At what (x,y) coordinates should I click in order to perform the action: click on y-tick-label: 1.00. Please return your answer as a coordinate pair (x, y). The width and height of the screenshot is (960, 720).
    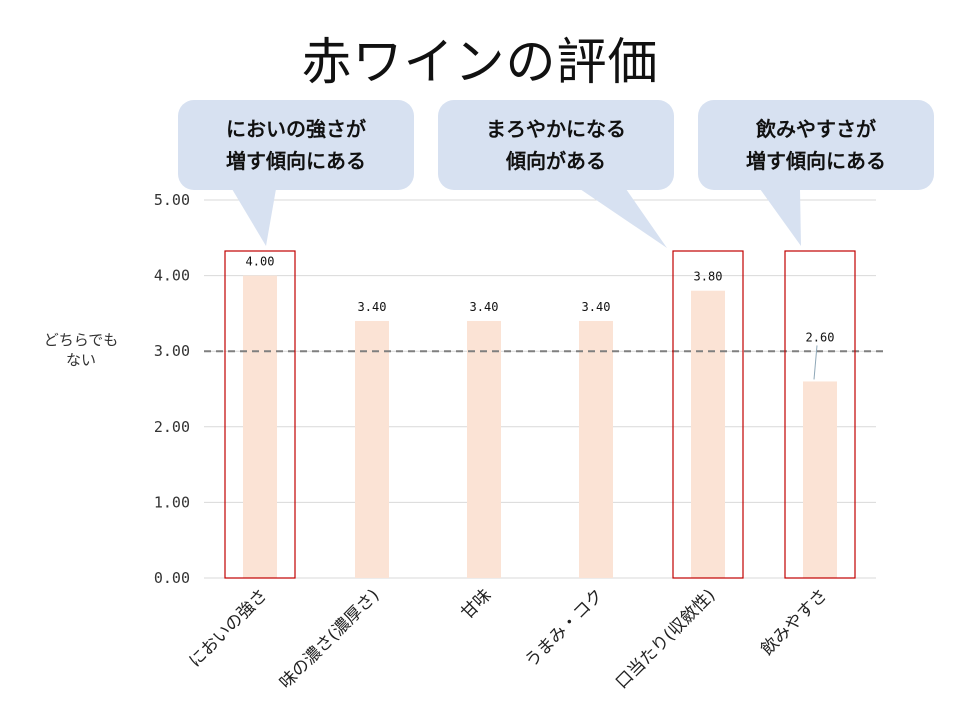
    Looking at the image, I should click on (172, 502).